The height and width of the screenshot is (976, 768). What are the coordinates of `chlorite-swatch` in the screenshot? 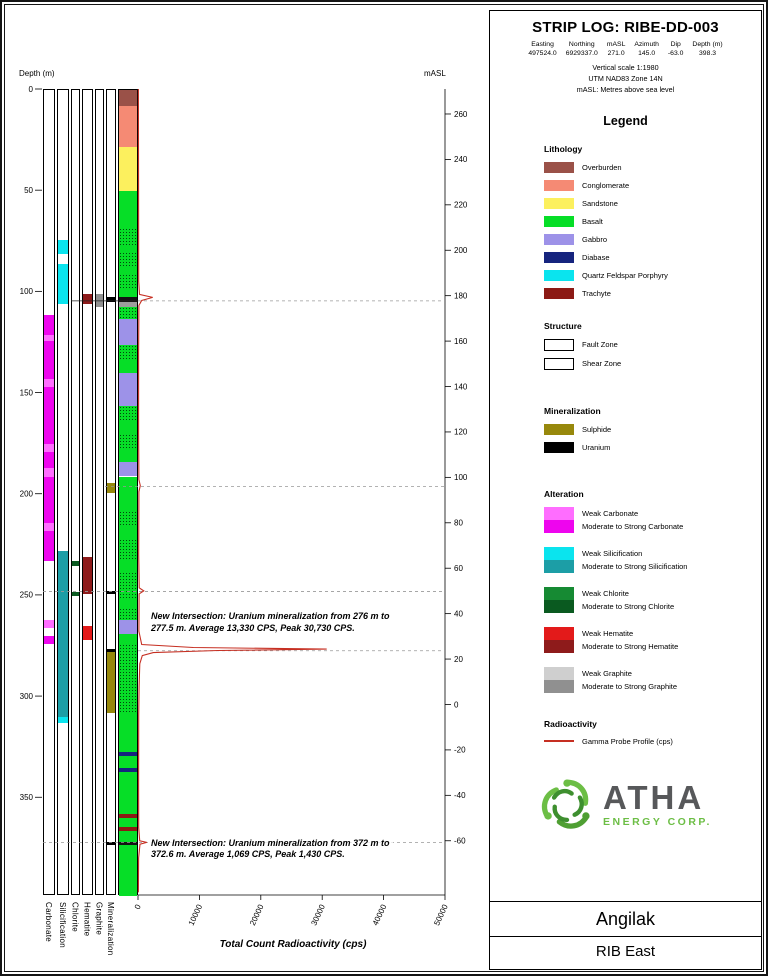 It's located at (559, 599).